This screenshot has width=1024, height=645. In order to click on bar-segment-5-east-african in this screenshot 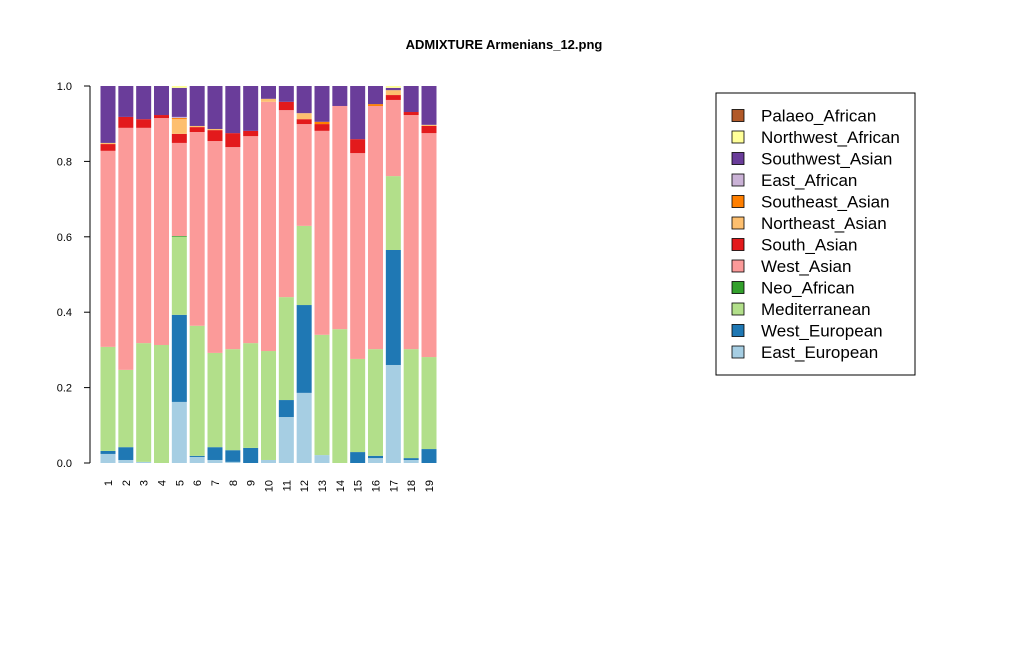, I will do `click(179, 117)`.